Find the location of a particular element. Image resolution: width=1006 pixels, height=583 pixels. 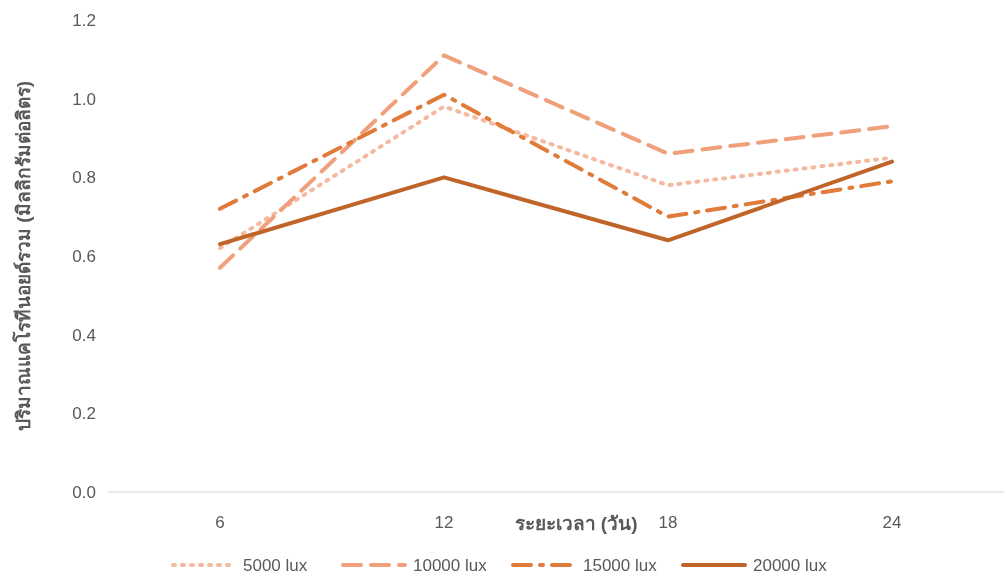

y-tick-label: 0.0 is located at coordinates (84, 492).